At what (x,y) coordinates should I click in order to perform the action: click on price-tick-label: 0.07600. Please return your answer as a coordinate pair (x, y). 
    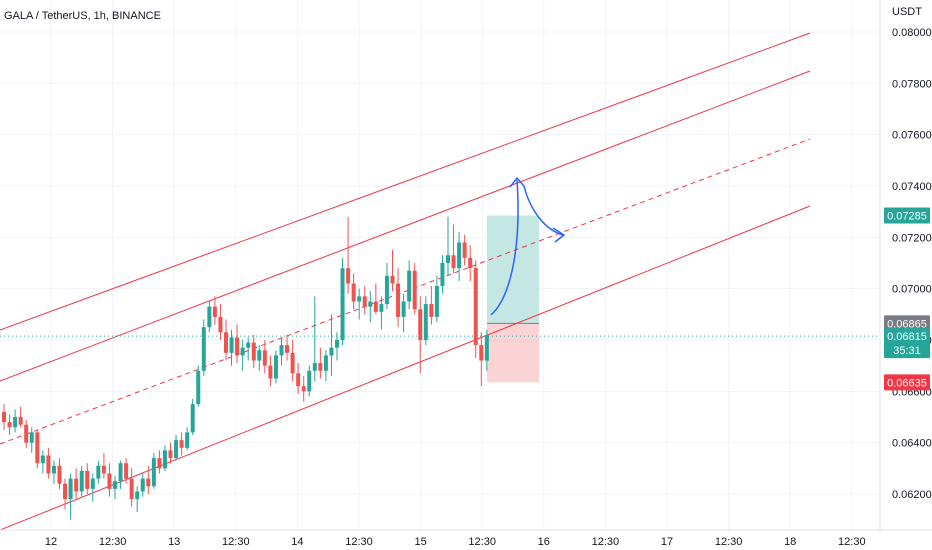
    Looking at the image, I should click on (912, 136).